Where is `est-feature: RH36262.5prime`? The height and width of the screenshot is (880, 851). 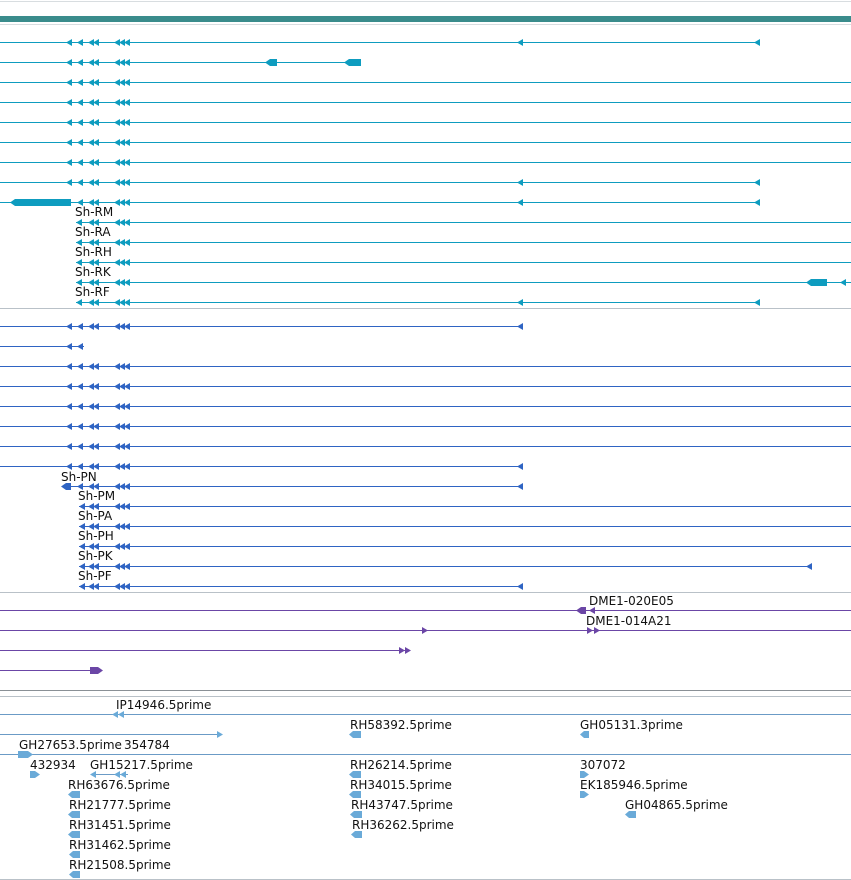 est-feature: RH36262.5prime is located at coordinates (402, 828).